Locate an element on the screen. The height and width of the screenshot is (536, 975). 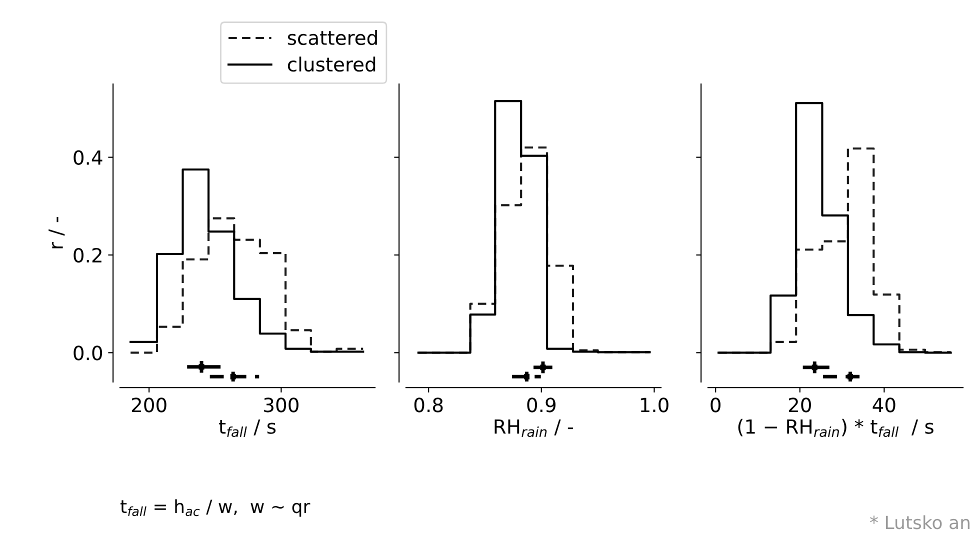
x-tick-label: 200 is located at coordinates (149, 405).